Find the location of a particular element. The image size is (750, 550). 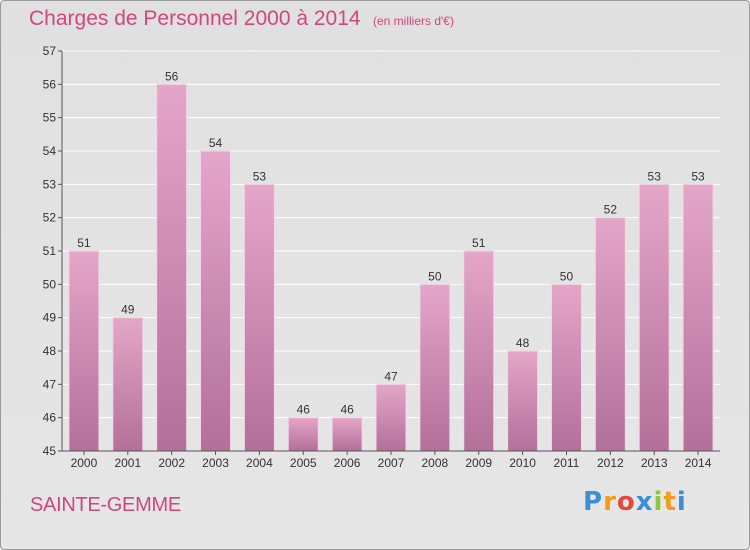

x-tick-label: 2006 is located at coordinates (347, 463).